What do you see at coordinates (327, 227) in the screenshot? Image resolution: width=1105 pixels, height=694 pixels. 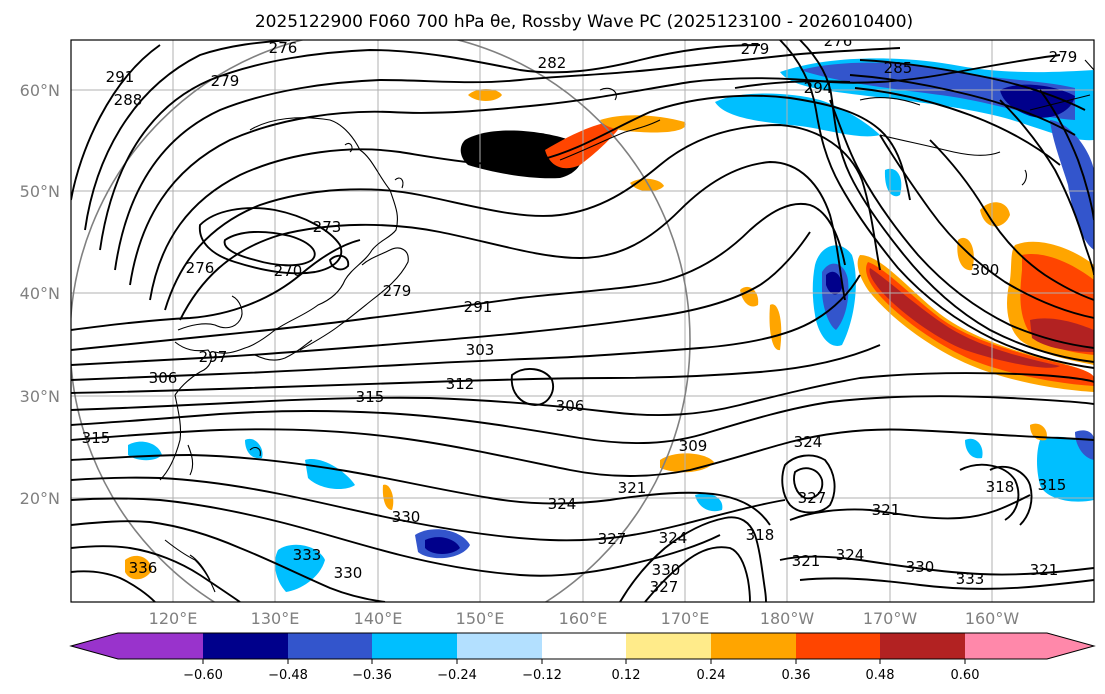 I see `contour-label: 273` at bounding box center [327, 227].